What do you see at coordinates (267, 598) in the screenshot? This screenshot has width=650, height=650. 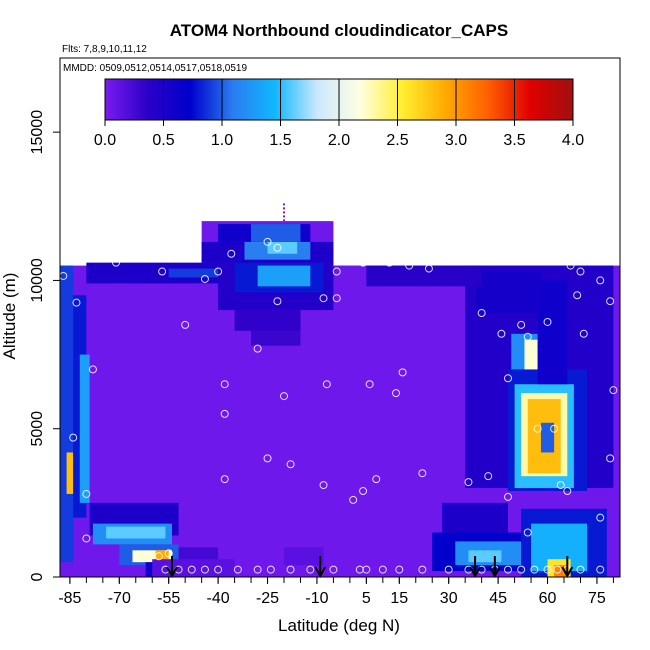 I see `x-tick-label: -25` at bounding box center [267, 598].